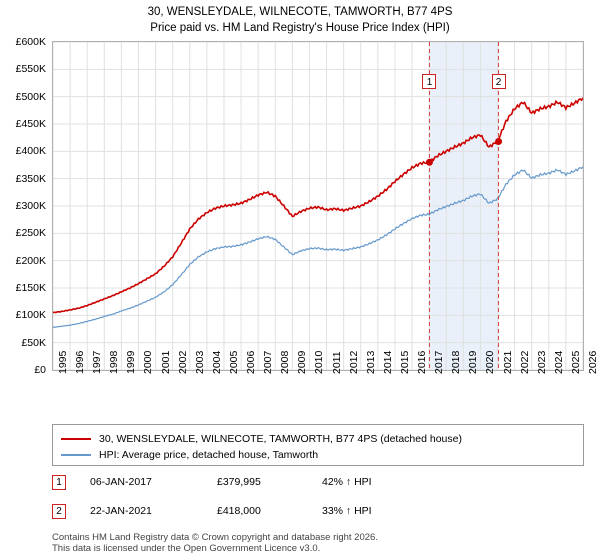 The height and width of the screenshot is (560, 600). Describe the element at coordinates (216, 362) in the screenshot. I see `x-axis-tick-label: 2004` at that location.